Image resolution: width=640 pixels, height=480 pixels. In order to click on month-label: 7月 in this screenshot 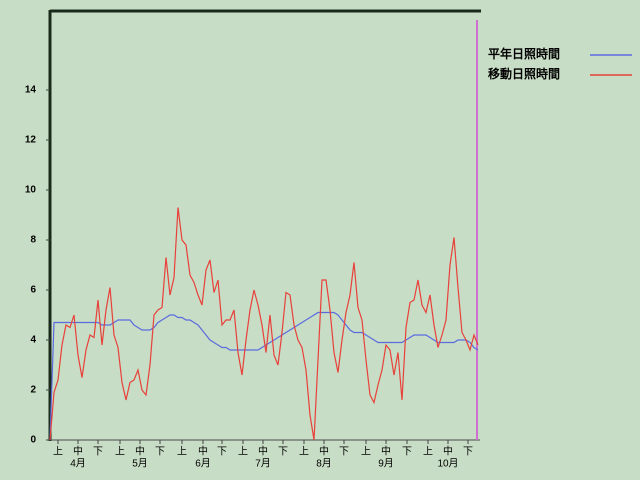, I will do `click(263, 464)`.